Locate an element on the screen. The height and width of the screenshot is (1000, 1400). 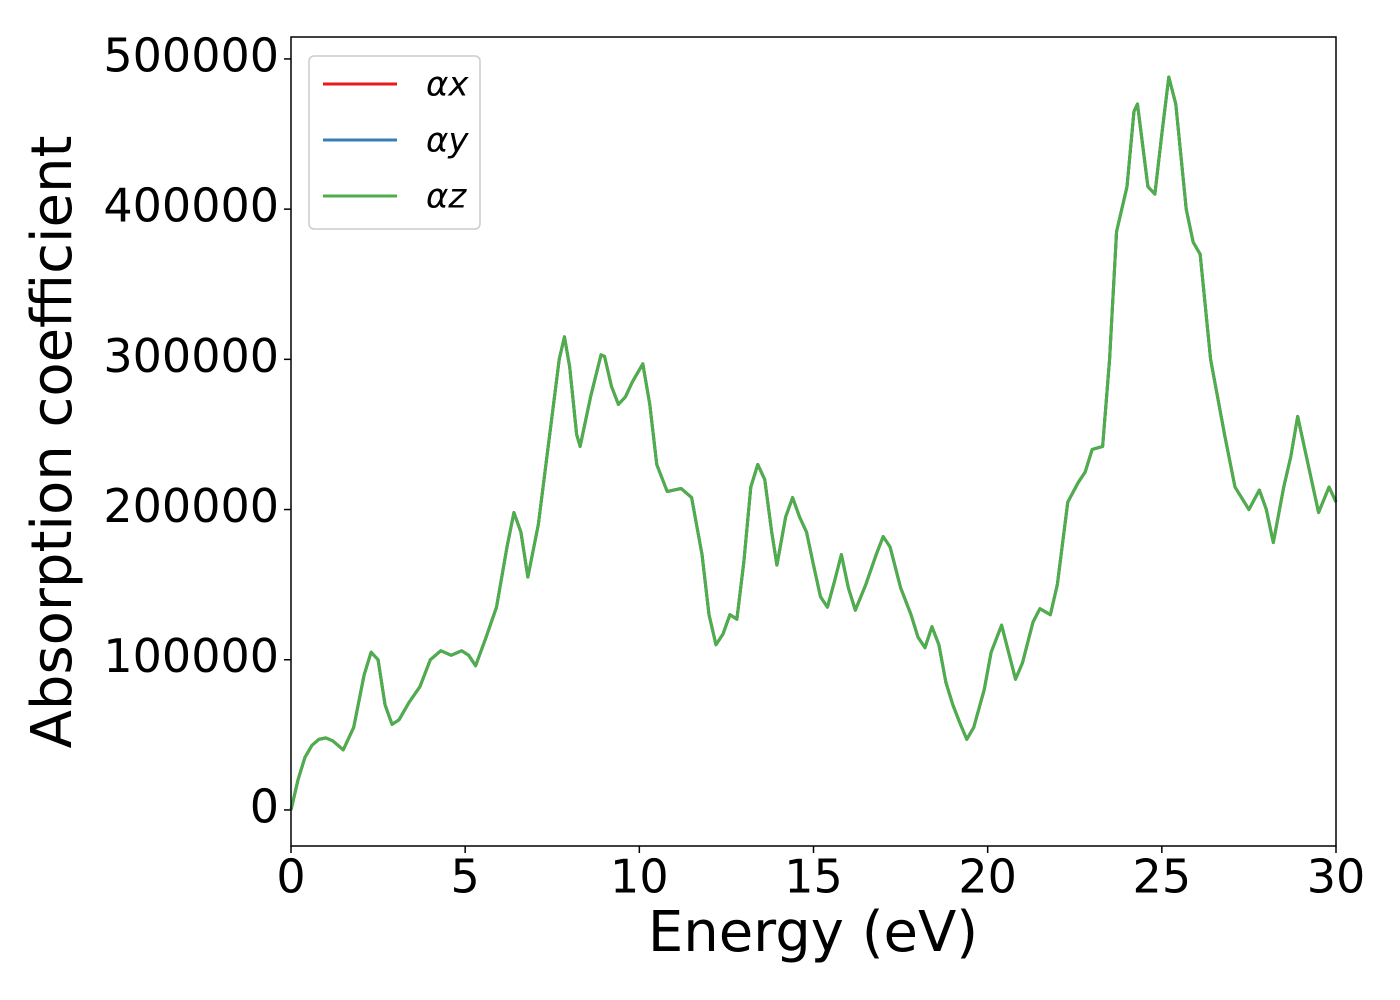
x-tick-label: 30 is located at coordinates (1336, 877).